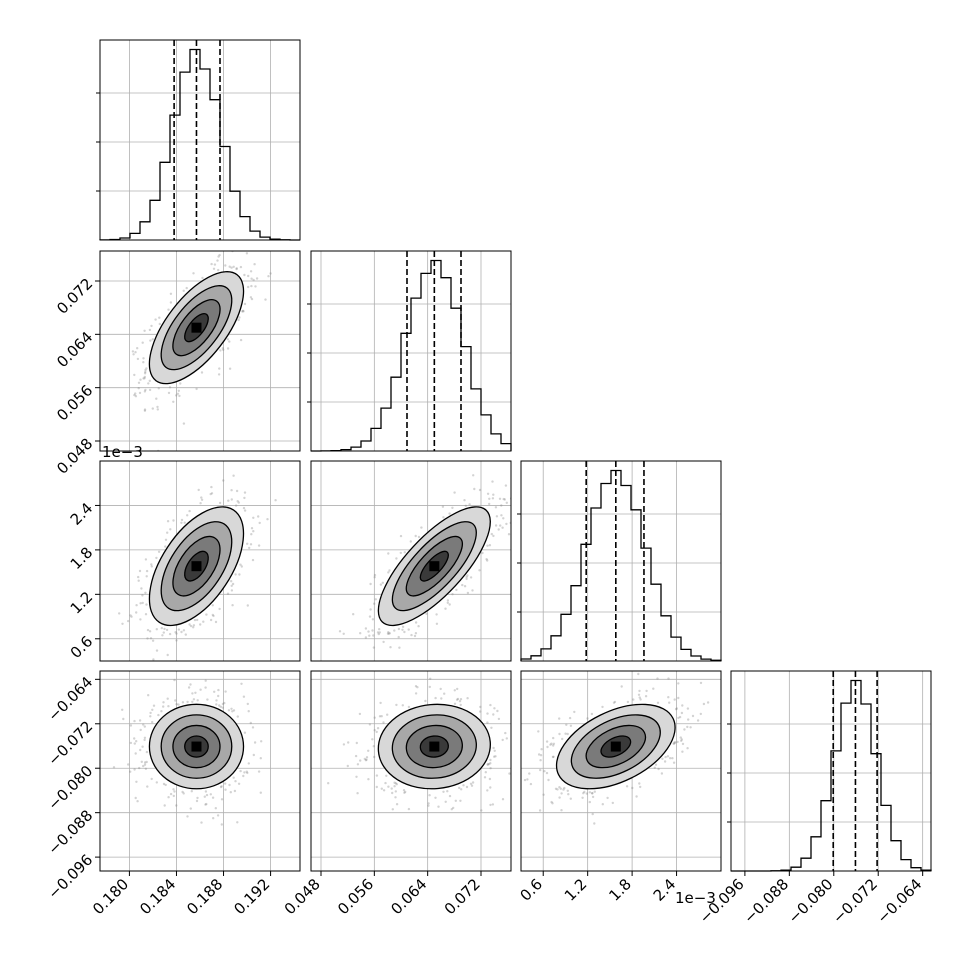 Image resolution: width=970 pixels, height=970 pixels. Describe the element at coordinates (204, 896) in the screenshot. I see `x-tick-label: 0.188` at that location.